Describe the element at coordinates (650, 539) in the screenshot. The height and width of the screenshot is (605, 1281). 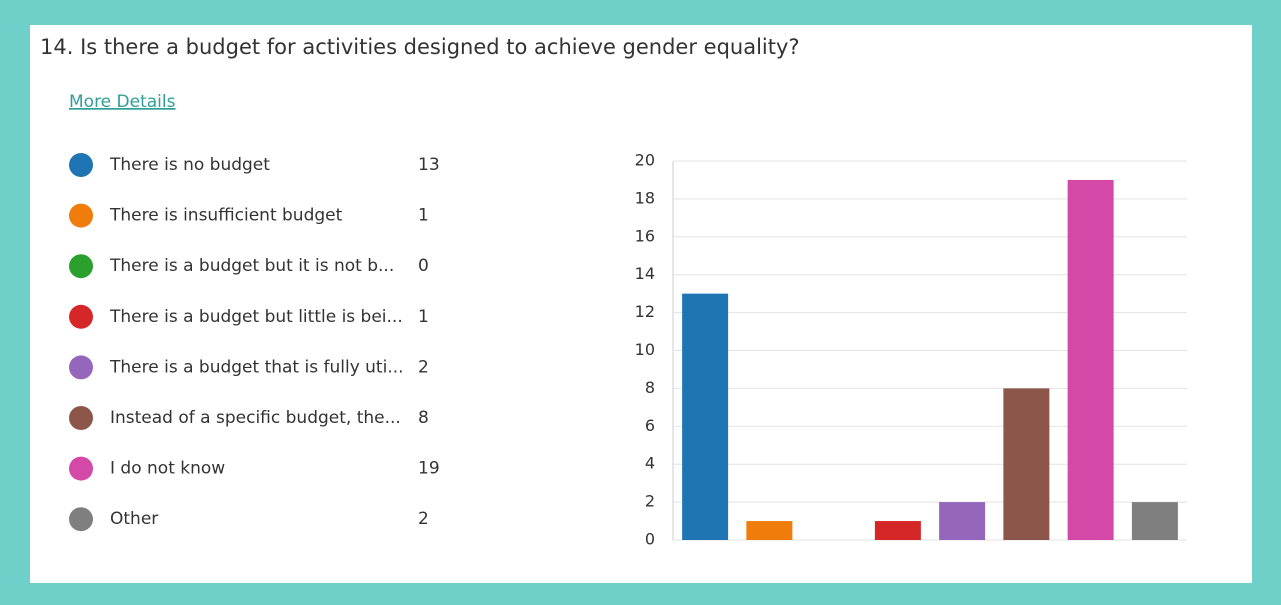
I see `y-tick-label: 0` at that location.